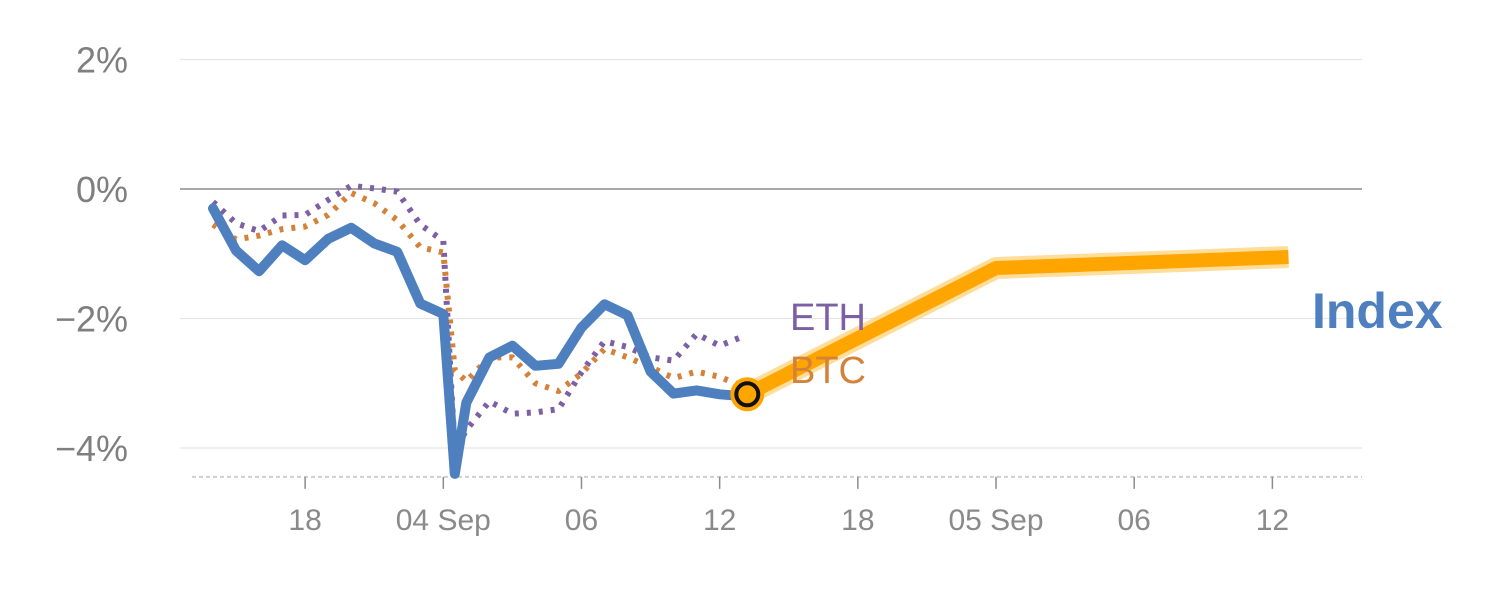 The image size is (1500, 600). I want to click on y-tick-label: 0%, so click(102, 189).